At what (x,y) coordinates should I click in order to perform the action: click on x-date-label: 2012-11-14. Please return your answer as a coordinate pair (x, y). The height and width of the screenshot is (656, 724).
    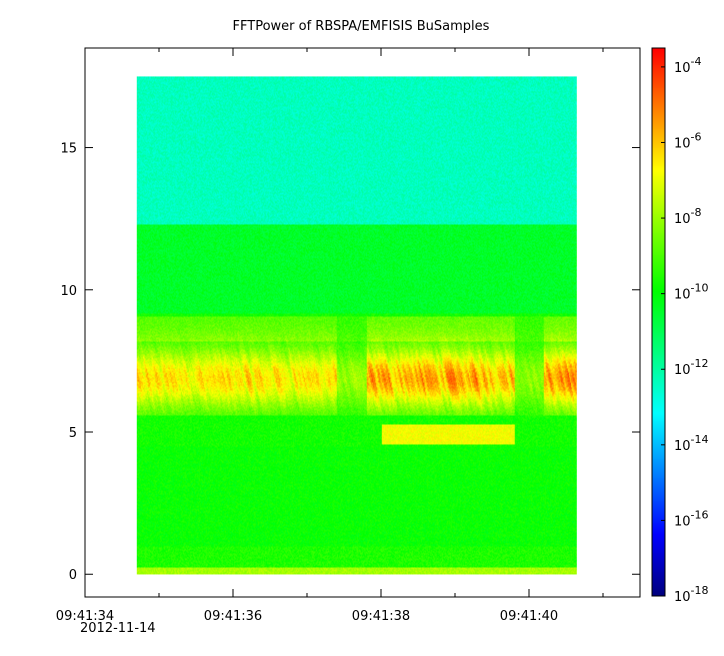
    Looking at the image, I should click on (118, 628).